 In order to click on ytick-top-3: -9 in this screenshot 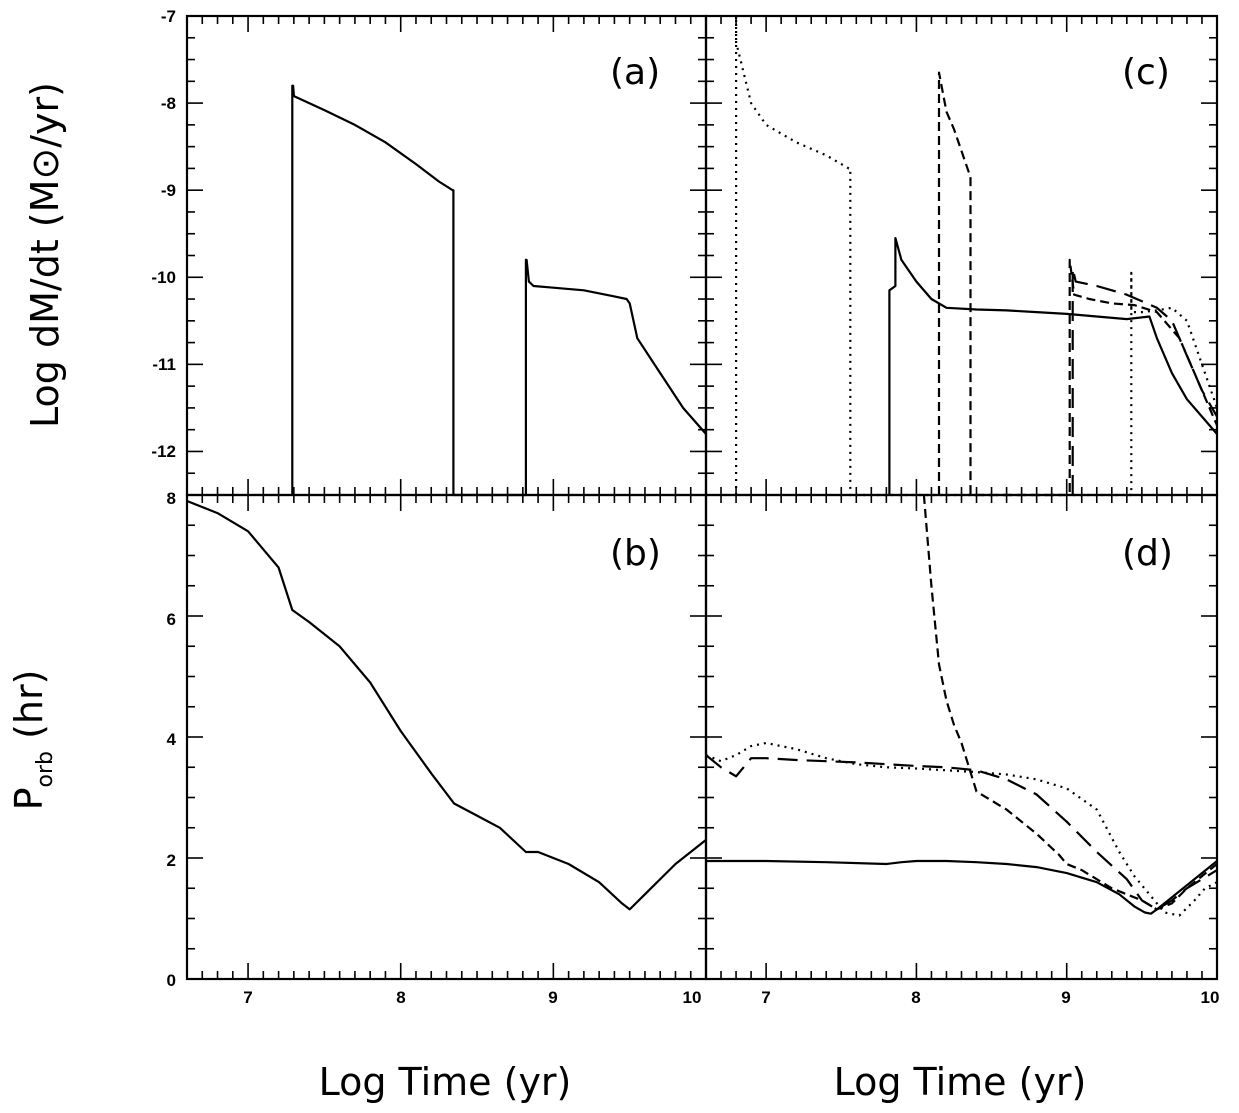, I will do `click(168, 190)`.